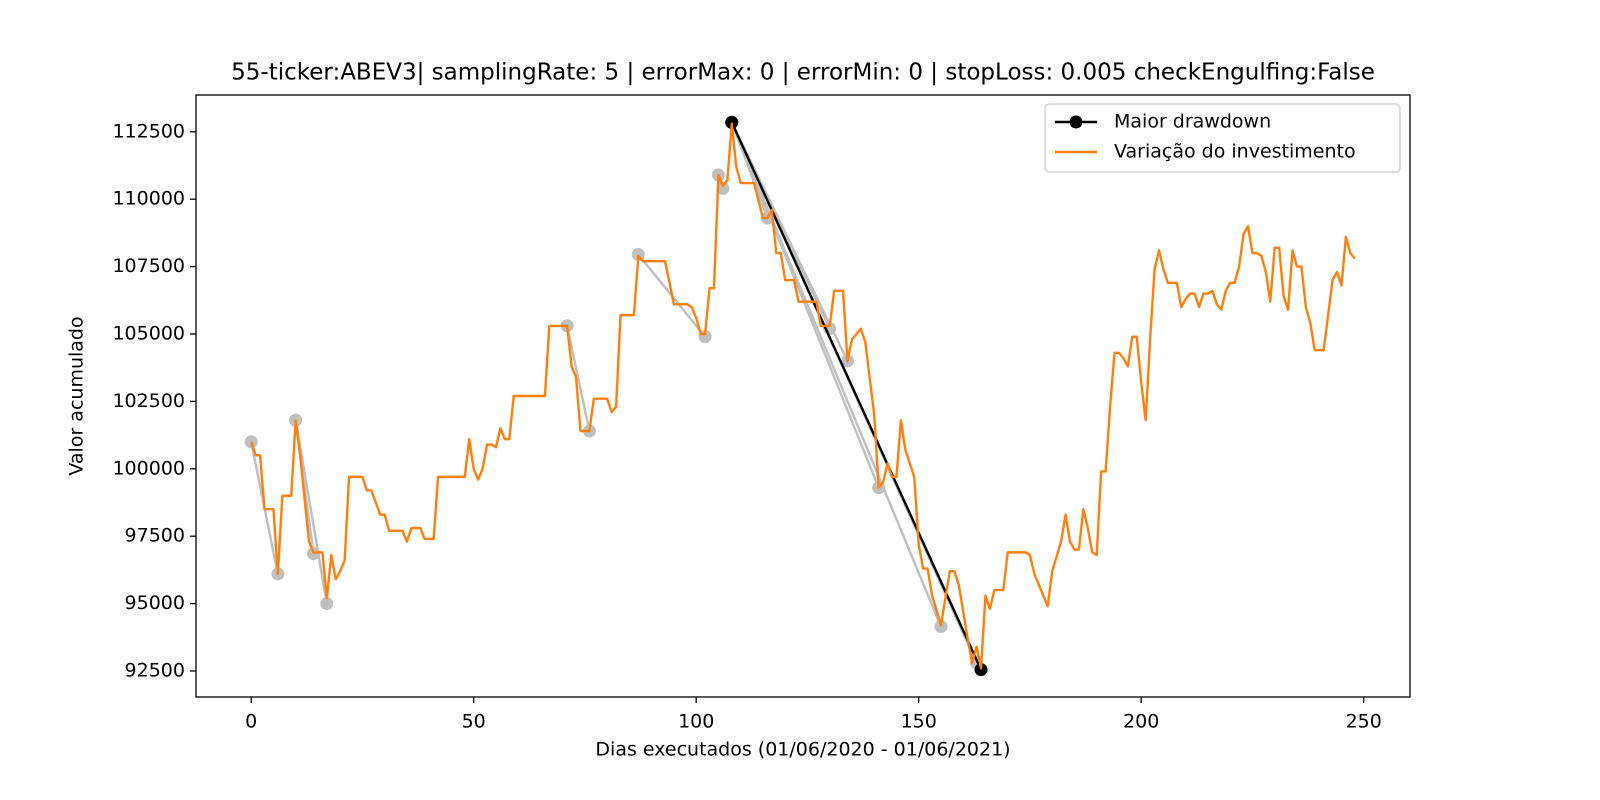 This screenshot has height=800, width=1600. Describe the element at coordinates (148, 199) in the screenshot. I see `y-tick-label: 110000` at that location.